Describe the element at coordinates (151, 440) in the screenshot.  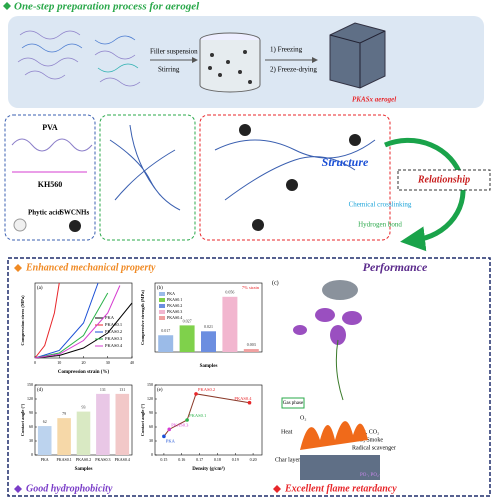
I see `y-tick-label: 30` at that location.